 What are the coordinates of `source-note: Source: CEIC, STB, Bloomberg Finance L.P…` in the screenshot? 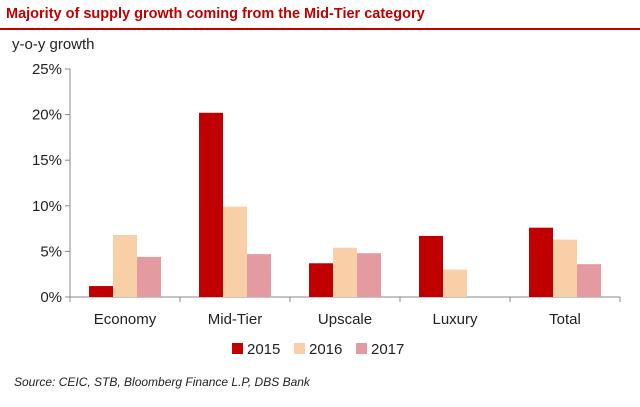 It's located at (162, 382).